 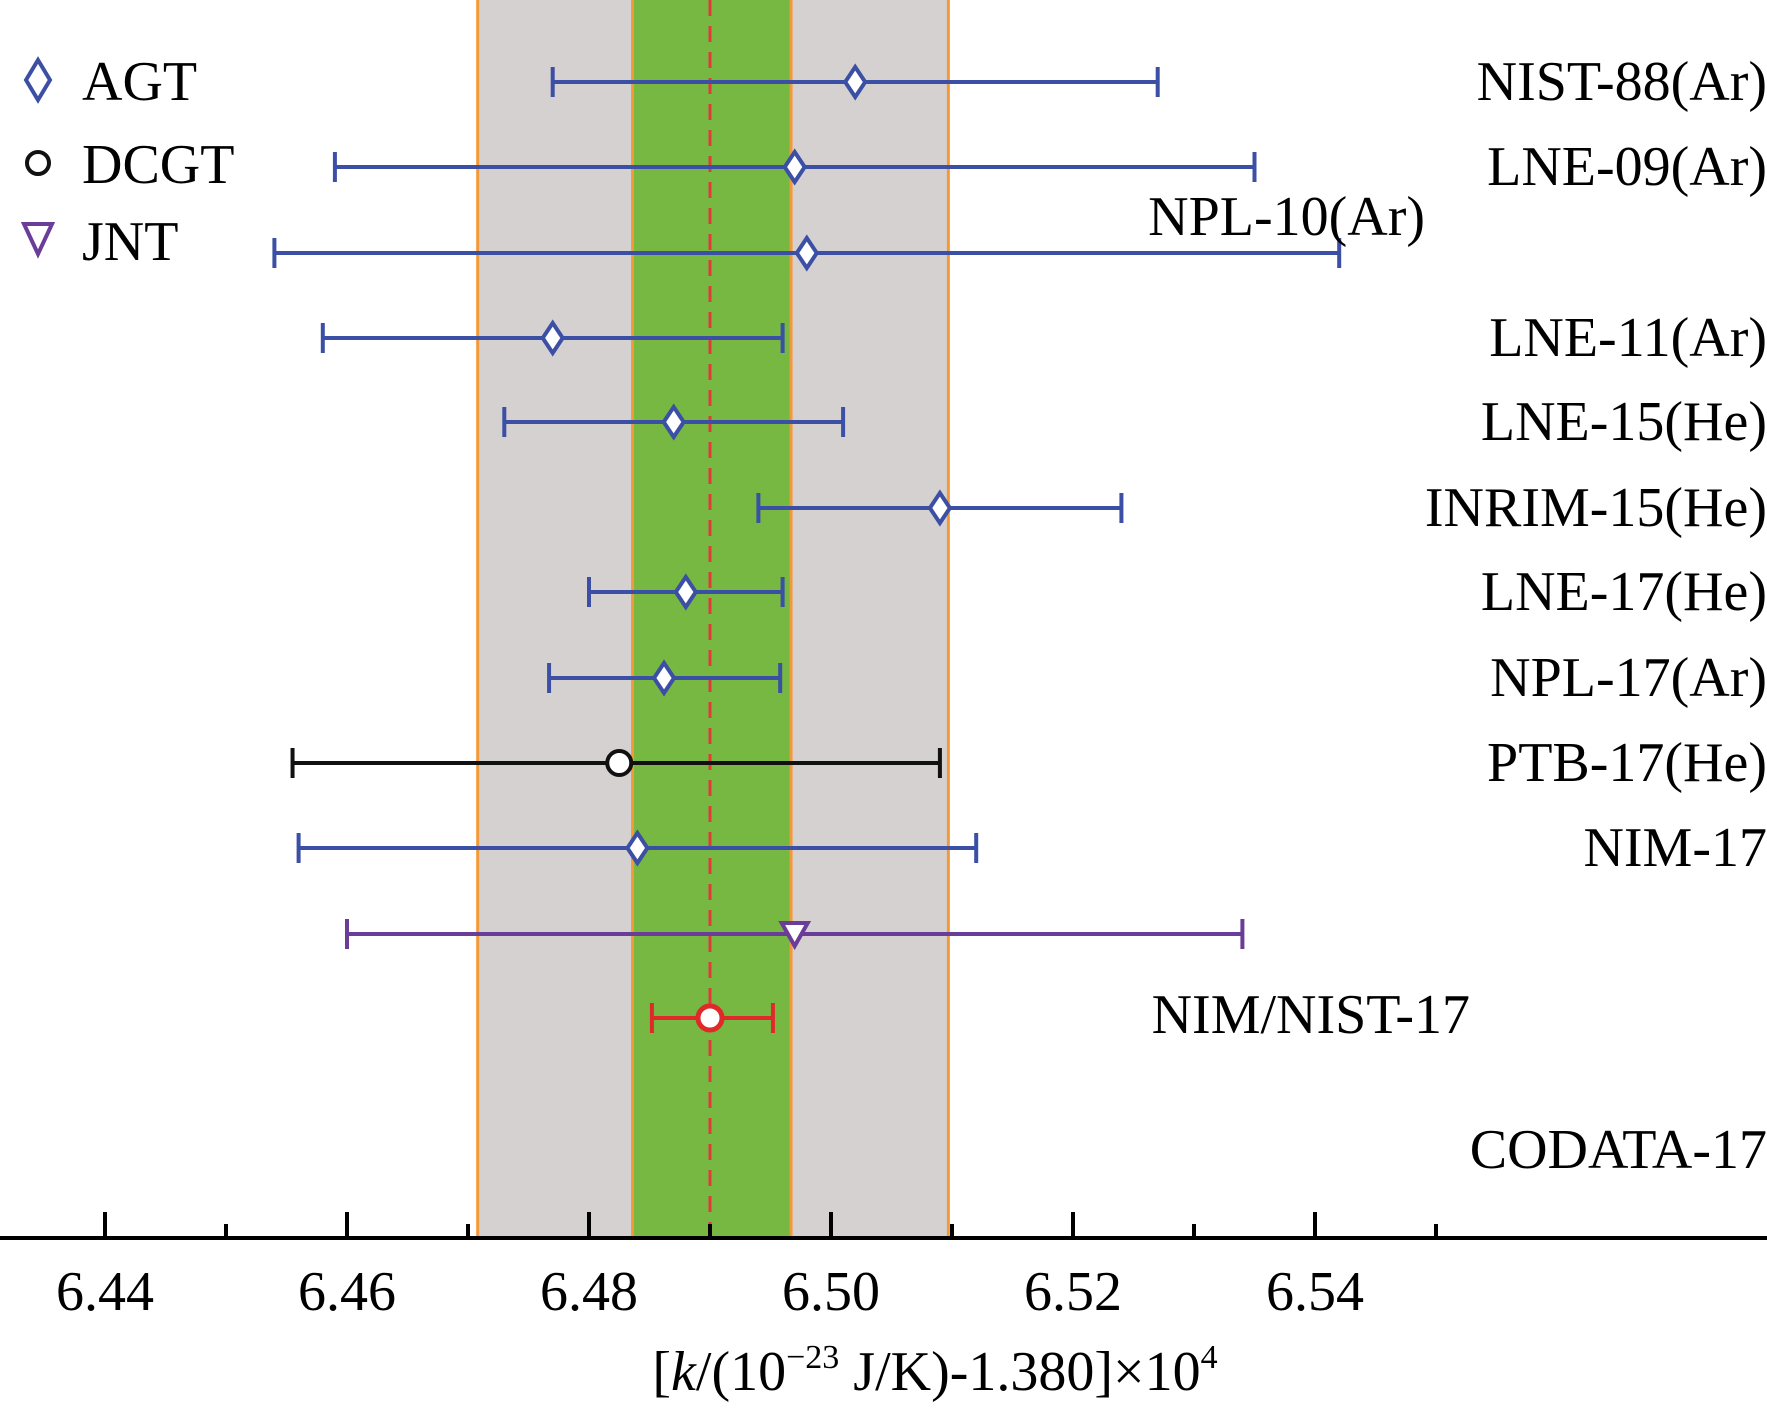 I want to click on row-npl-10-ar, so click(x=807, y=253).